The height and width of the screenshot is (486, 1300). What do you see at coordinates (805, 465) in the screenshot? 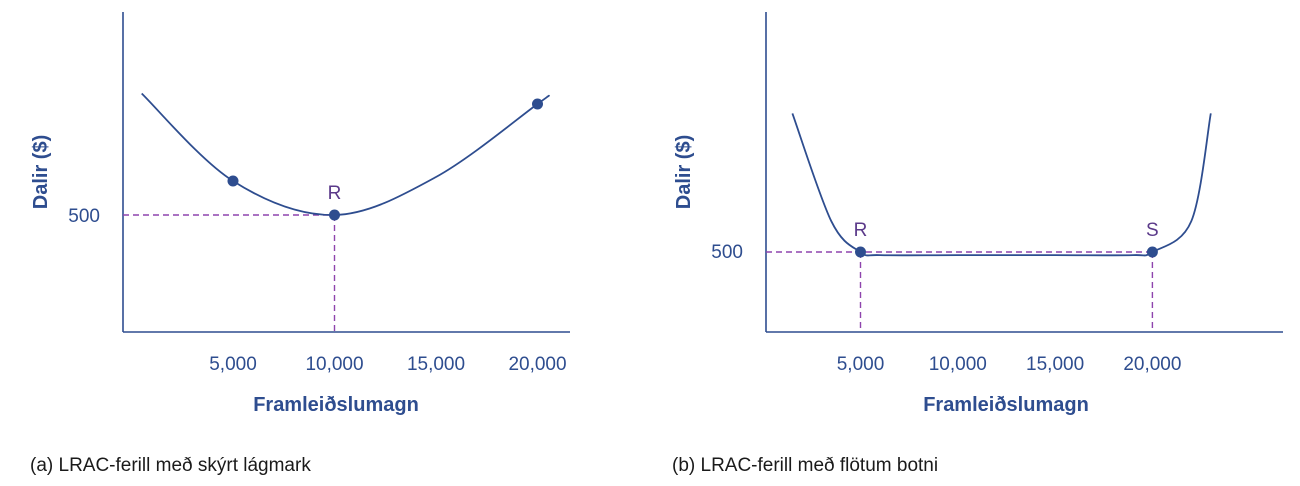
I see `chart-caption: (b) LRAC-ferill með flötum botni` at bounding box center [805, 465].